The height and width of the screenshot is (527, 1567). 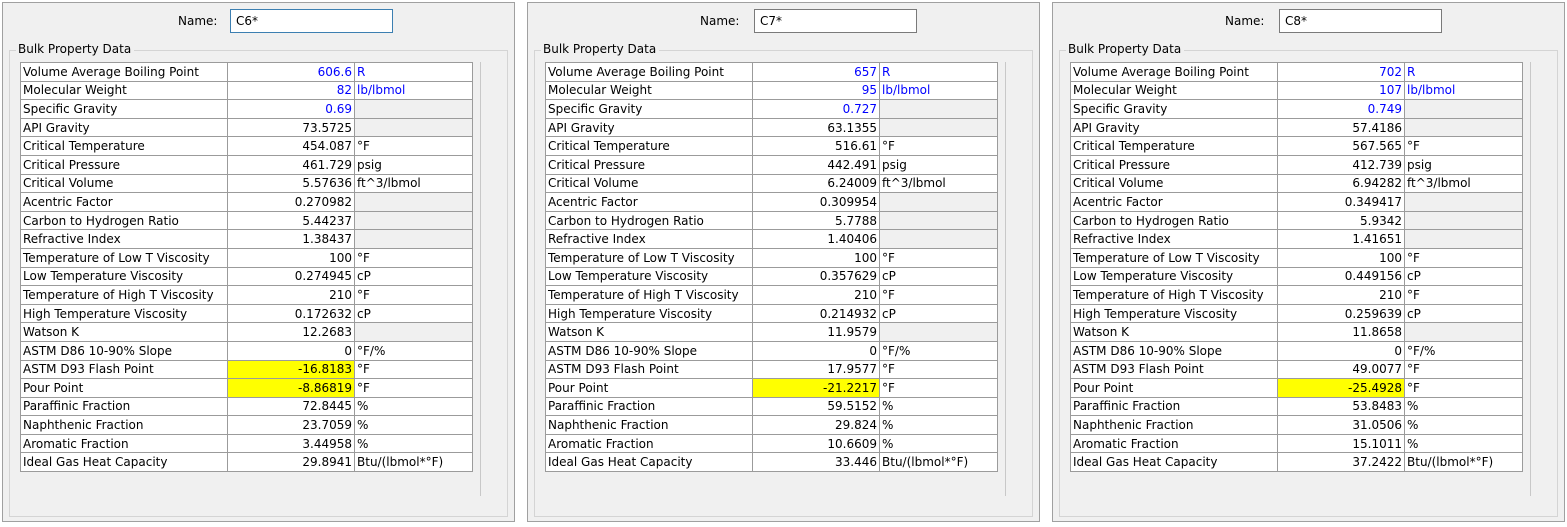 I want to click on property-value-cell: 606.6, so click(x=291, y=72).